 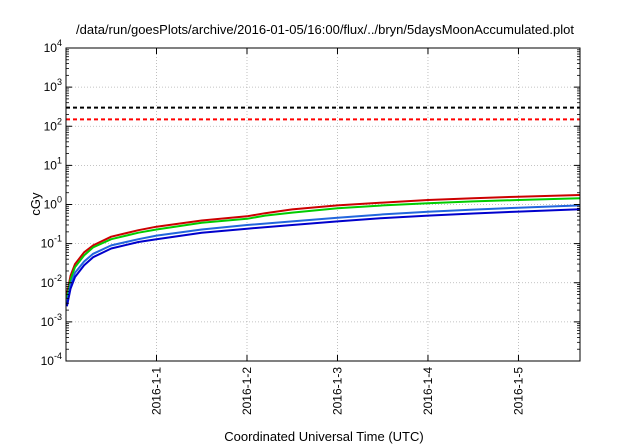 What do you see at coordinates (53, 85) in the screenshot?
I see `y-tick-label: 10³` at bounding box center [53, 85].